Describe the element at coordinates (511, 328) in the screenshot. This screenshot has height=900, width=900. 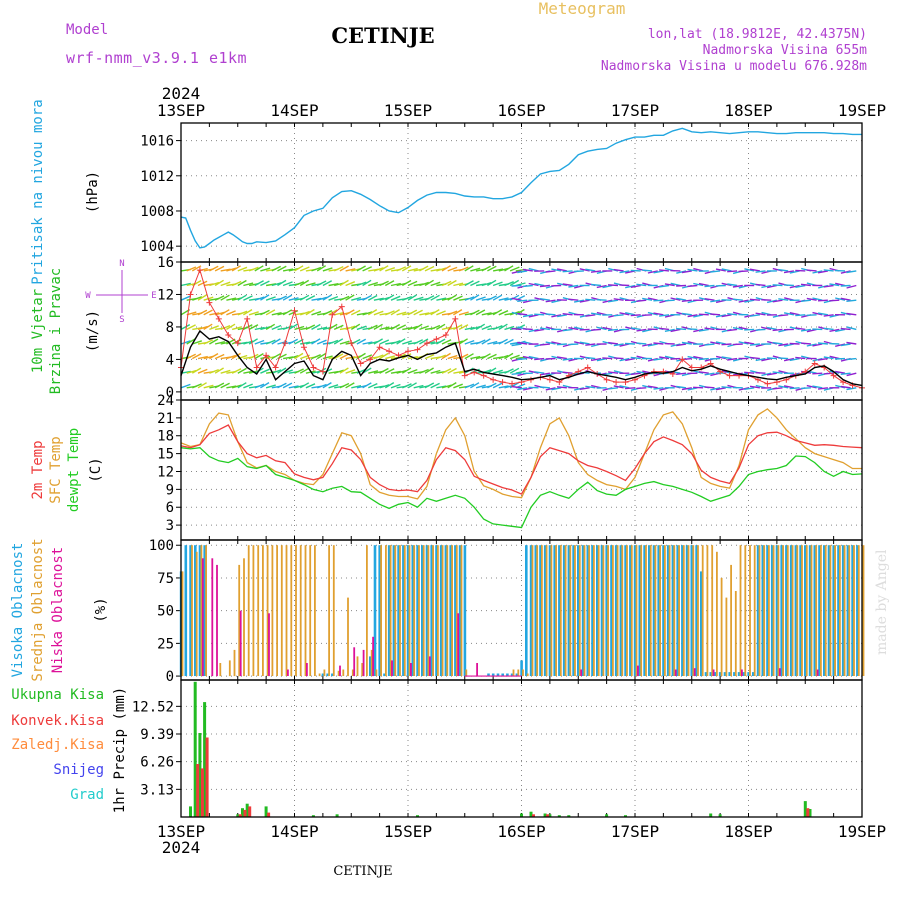
I see `wind-panel: 0 4 8 12 16` at that location.